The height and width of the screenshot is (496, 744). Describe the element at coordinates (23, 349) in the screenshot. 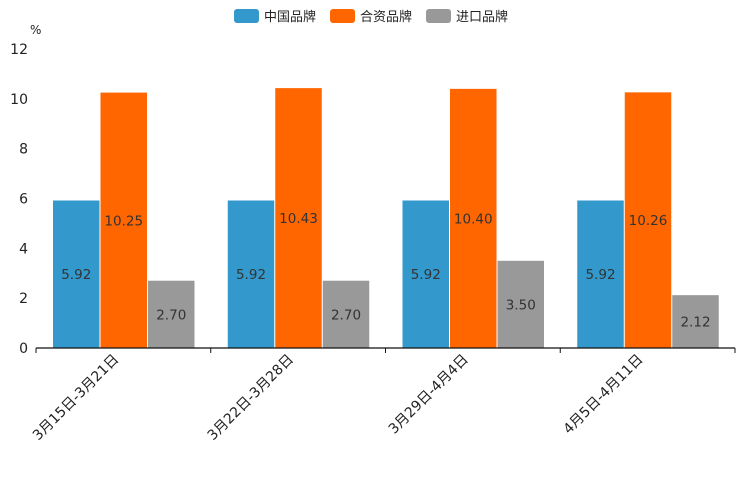

I see `y-tick-label: 0` at that location.